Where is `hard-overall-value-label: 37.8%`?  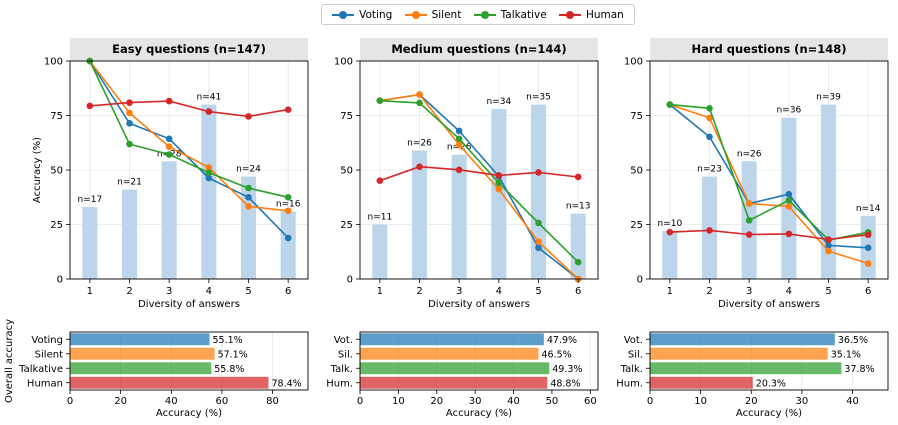 hard-overall-value-label: 37.8% is located at coordinates (859, 369).